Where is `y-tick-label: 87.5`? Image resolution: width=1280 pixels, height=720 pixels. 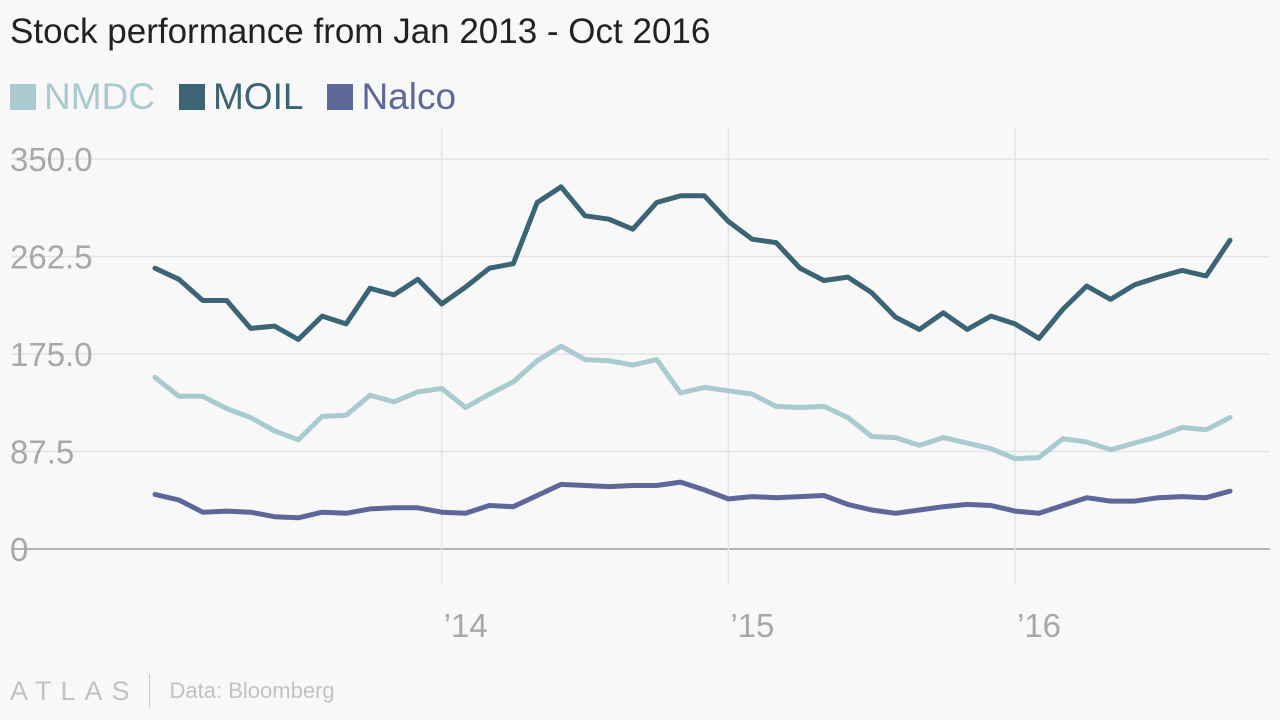 y-tick-label: 87.5 is located at coordinates (42, 452).